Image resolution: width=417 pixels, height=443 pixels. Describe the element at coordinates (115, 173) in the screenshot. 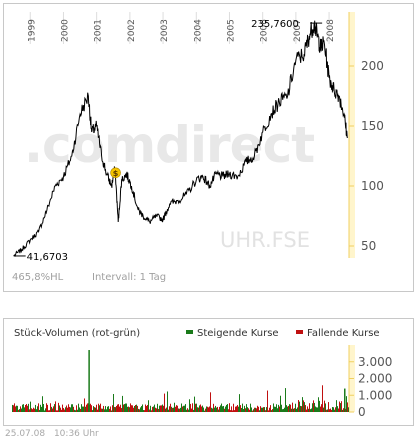

I see `dividend-marker-icon: $` at that location.